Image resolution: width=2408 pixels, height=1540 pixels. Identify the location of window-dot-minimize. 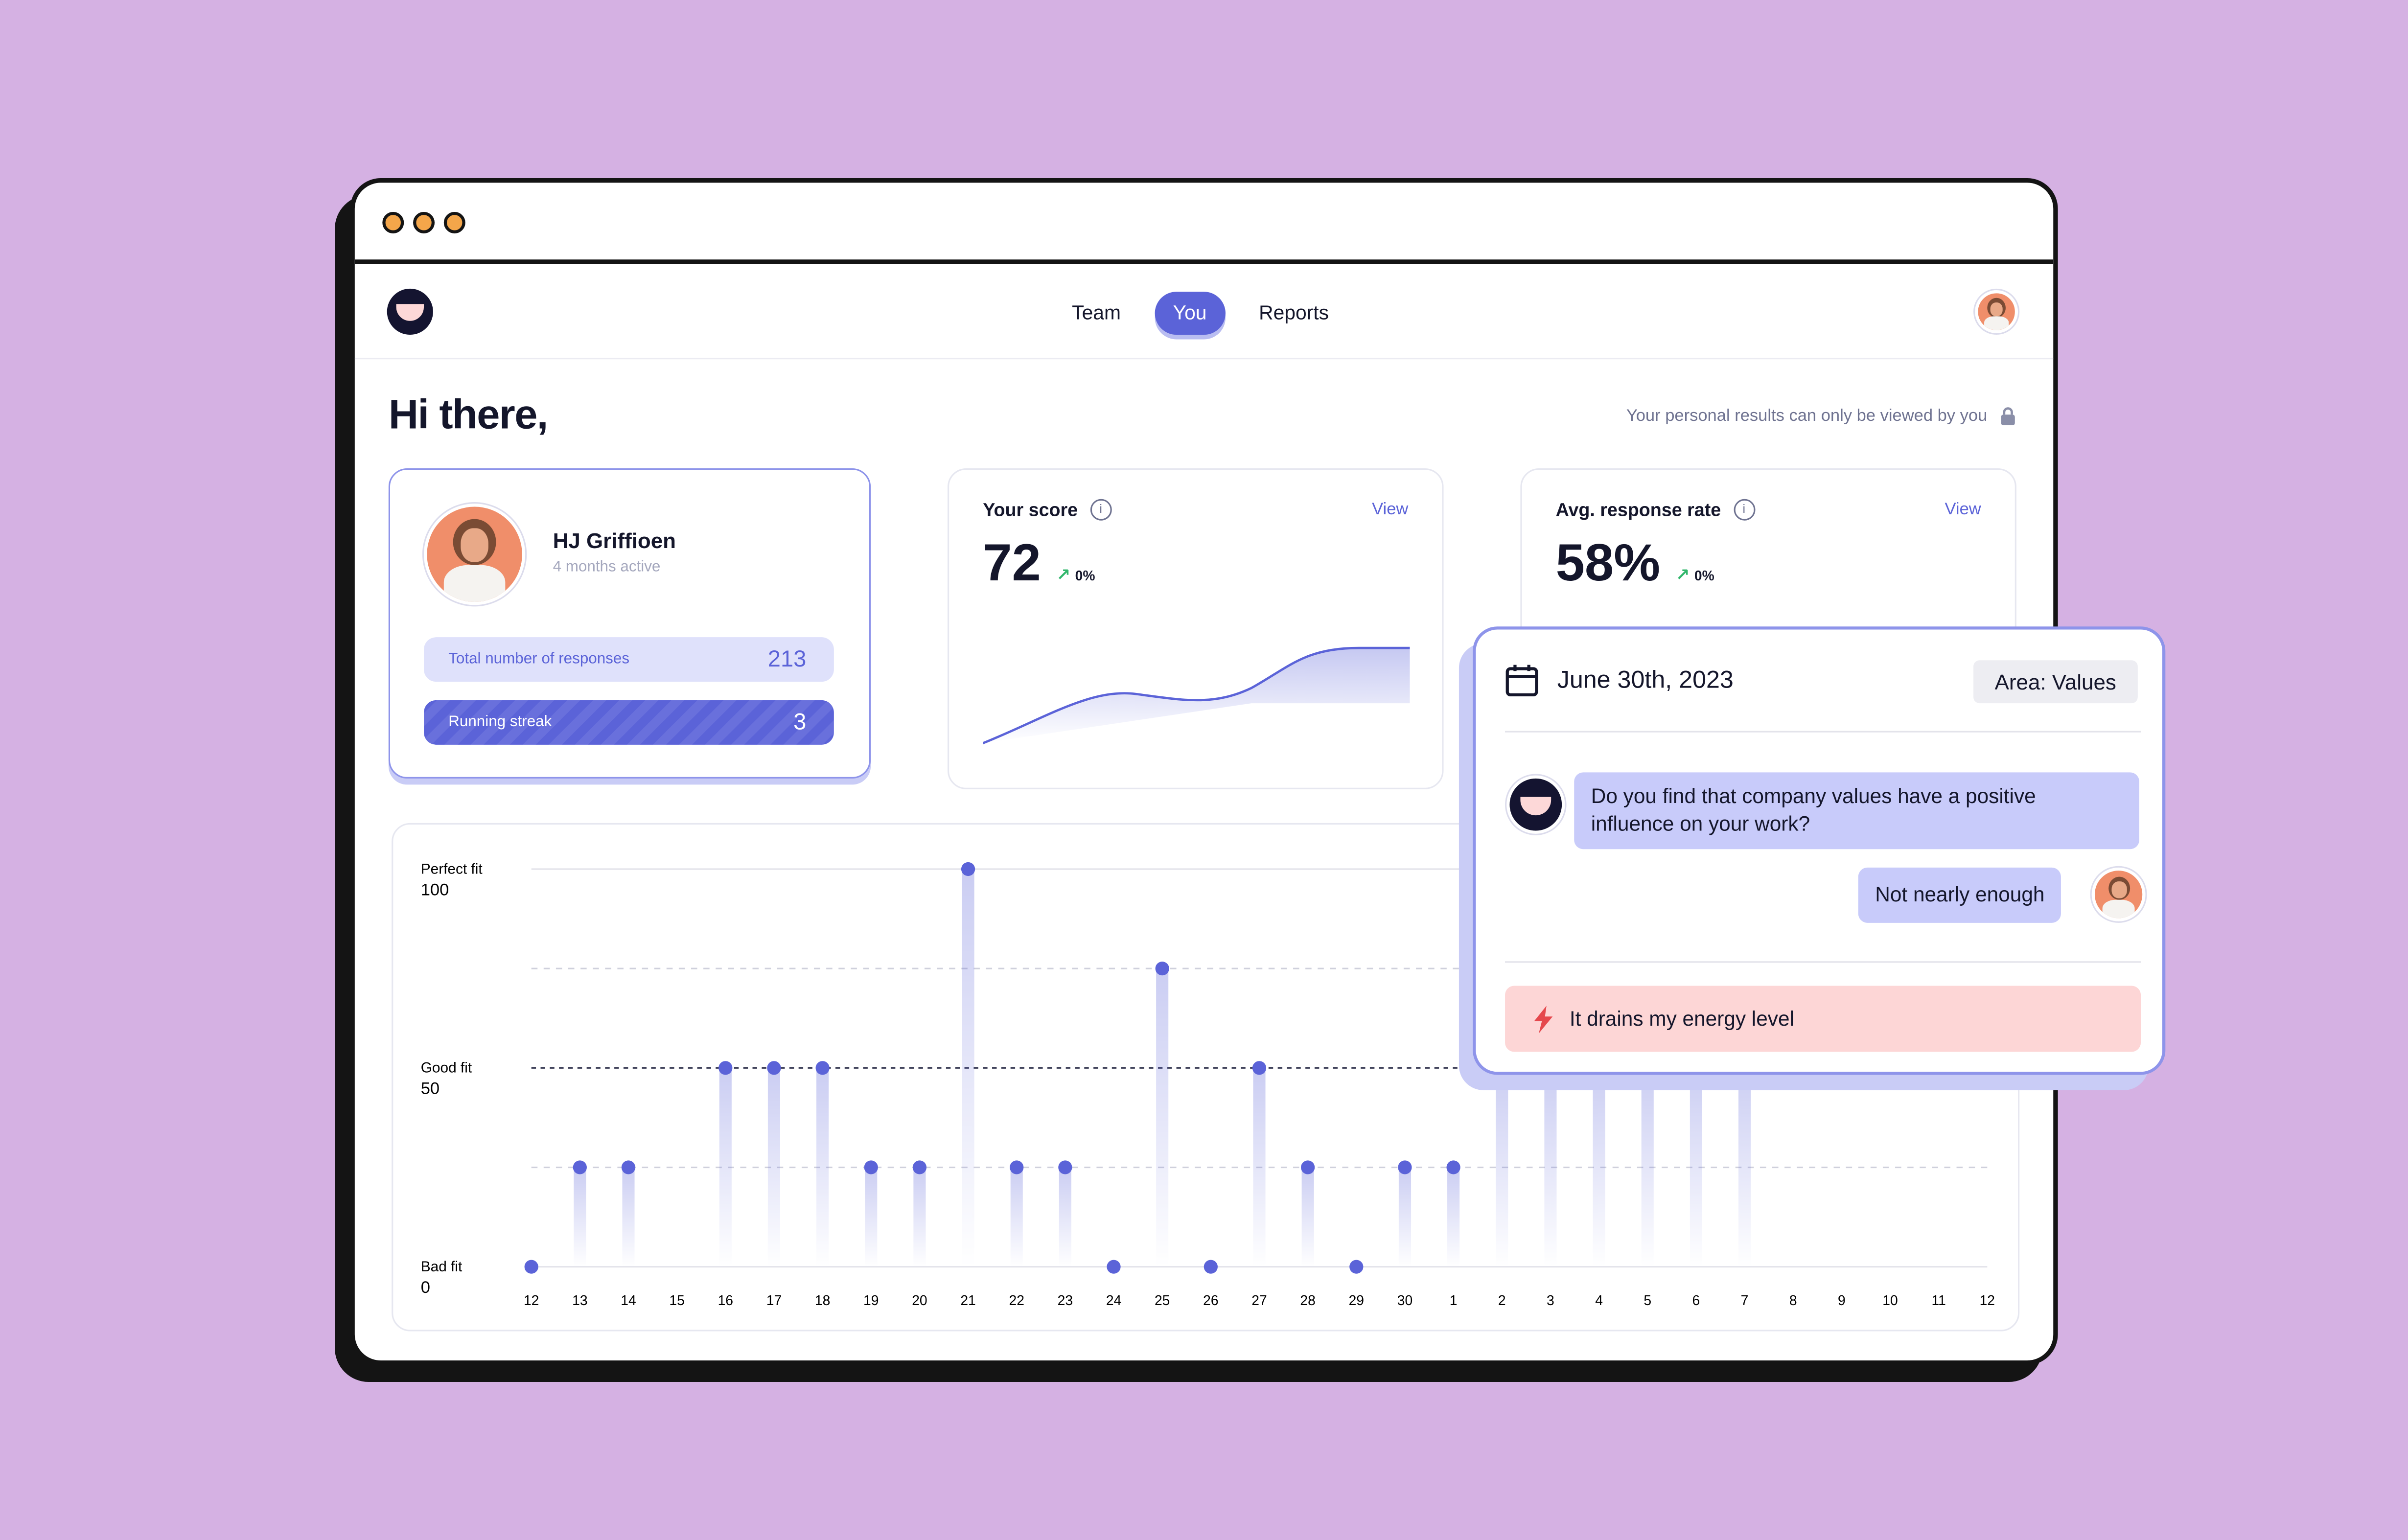
(424, 223).